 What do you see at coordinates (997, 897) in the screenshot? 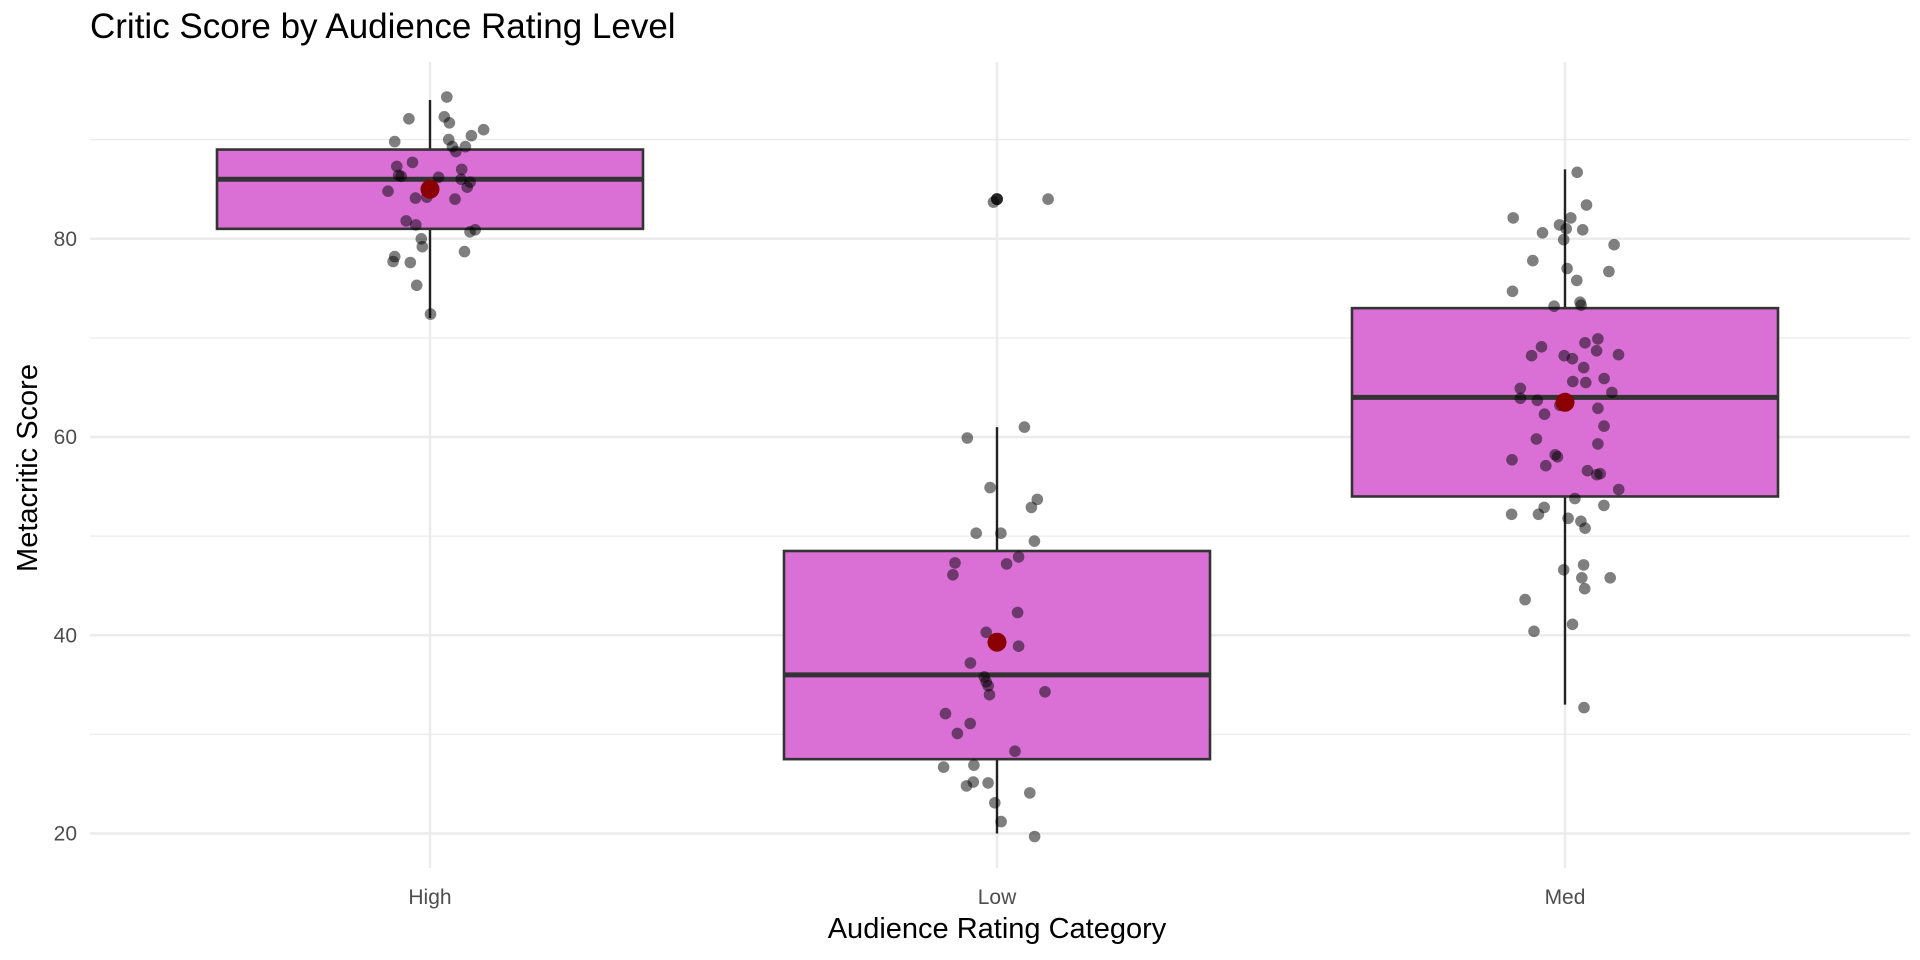
I see `x-tick-label: Low` at bounding box center [997, 897].